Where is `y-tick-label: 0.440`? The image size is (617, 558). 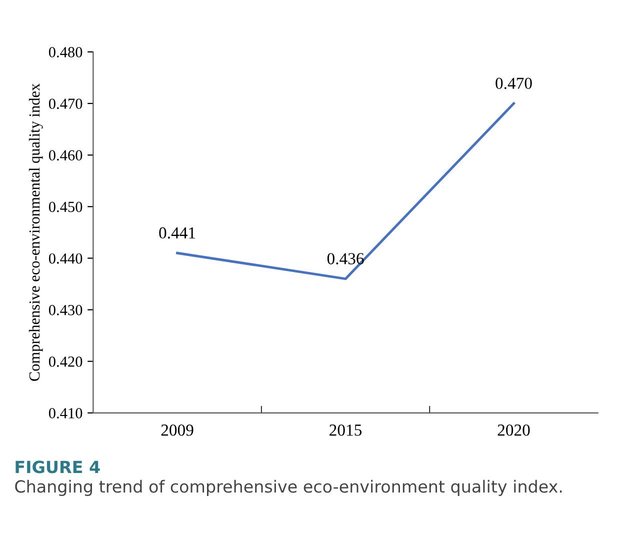
y-tick-label: 0.440 is located at coordinates (65, 258).